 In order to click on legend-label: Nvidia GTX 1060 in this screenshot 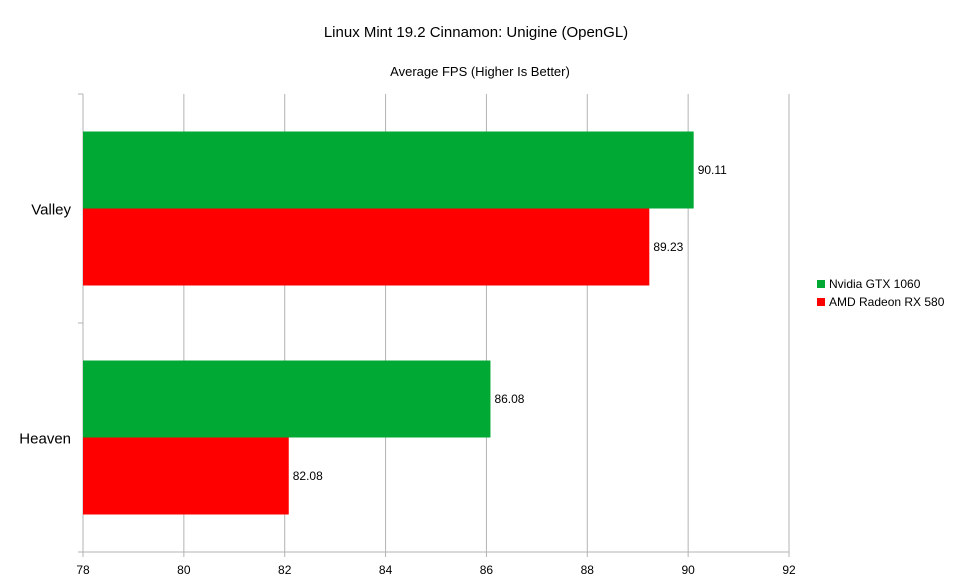, I will do `click(875, 284)`.